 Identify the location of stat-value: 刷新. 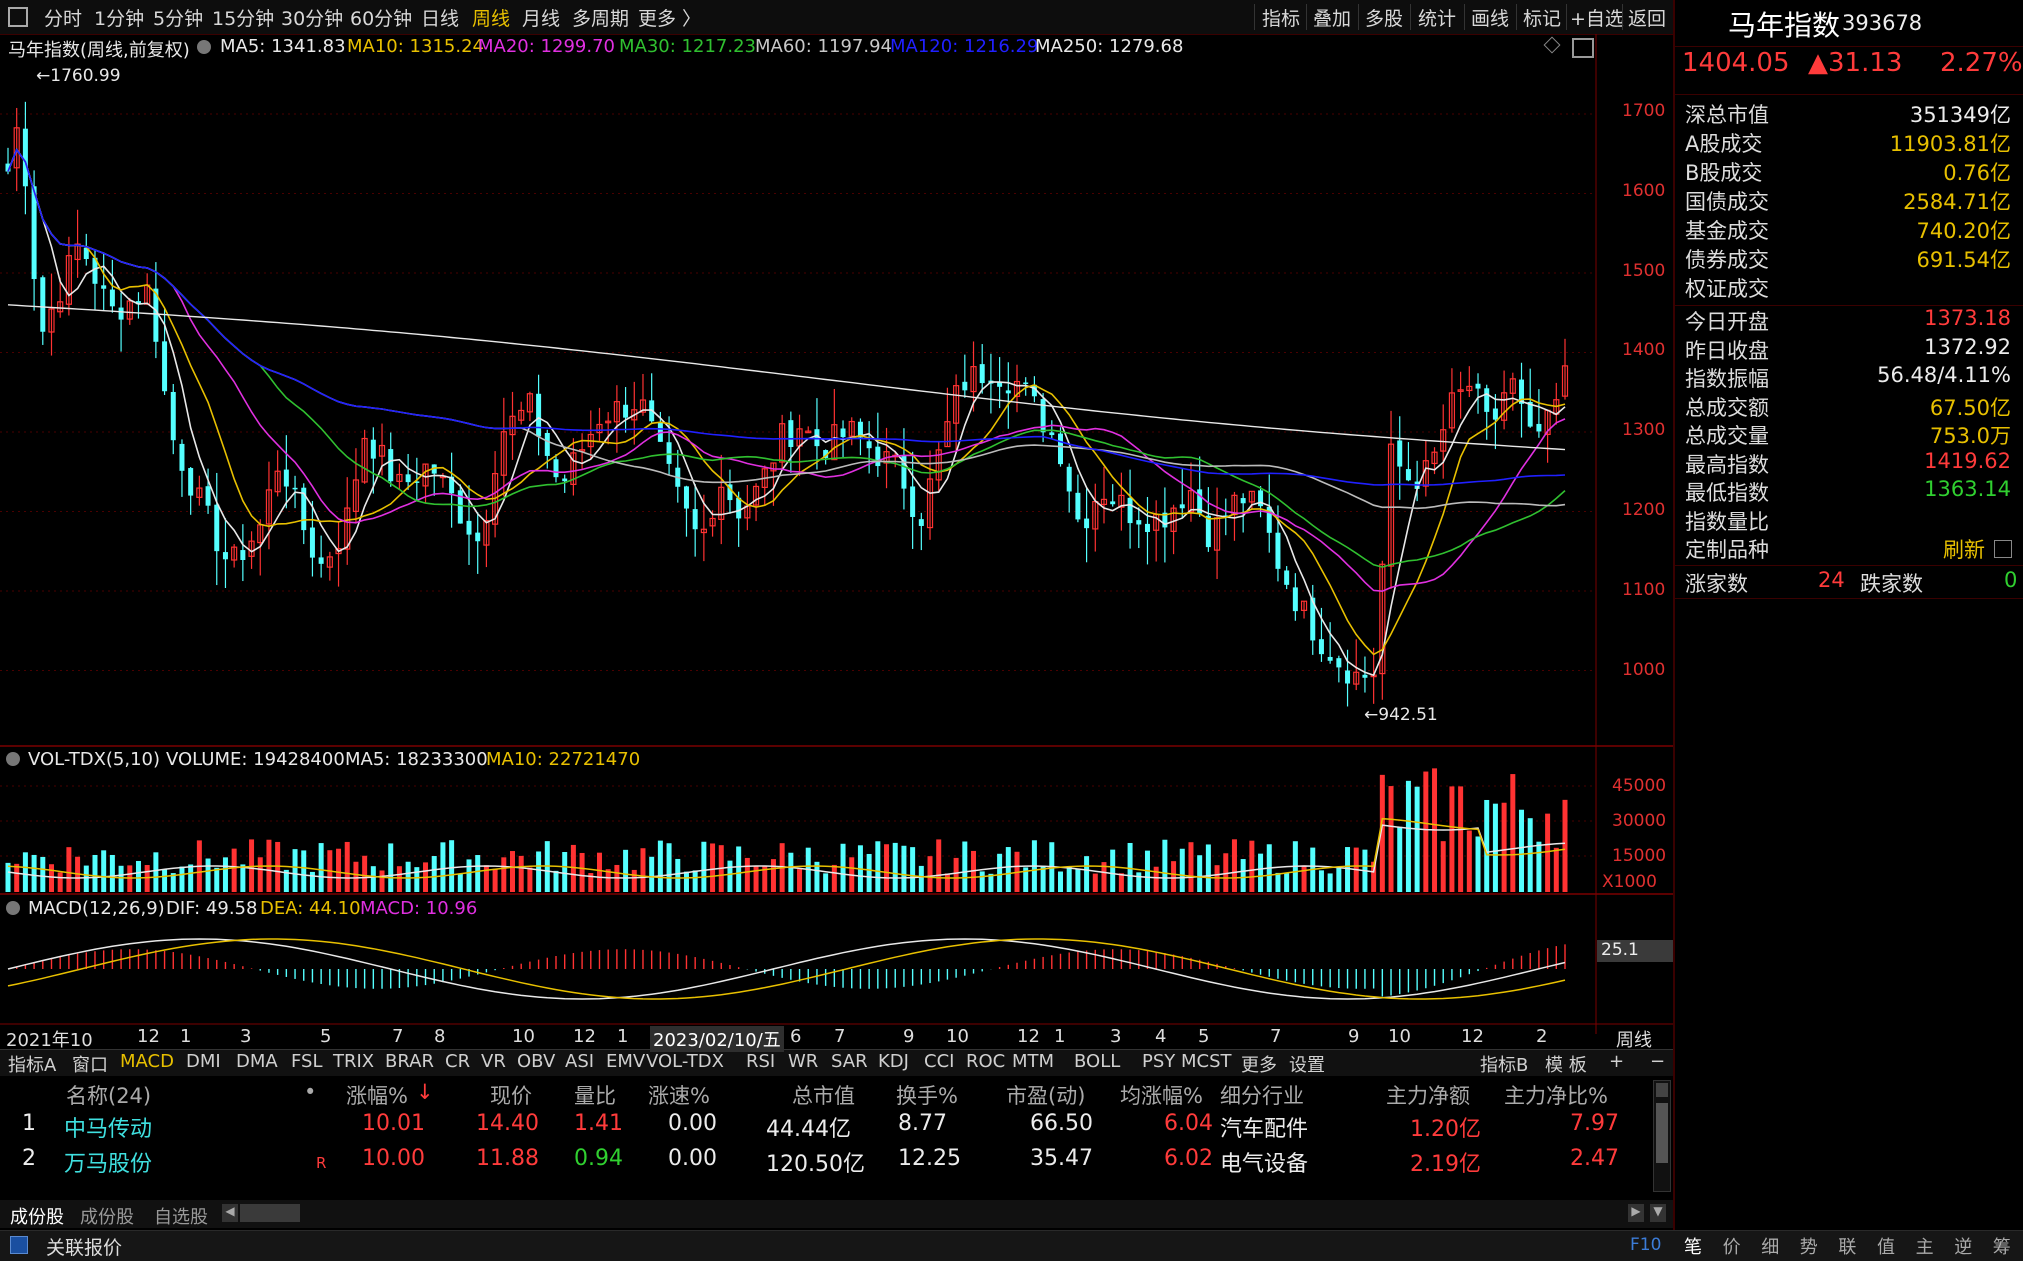
(1964, 550).